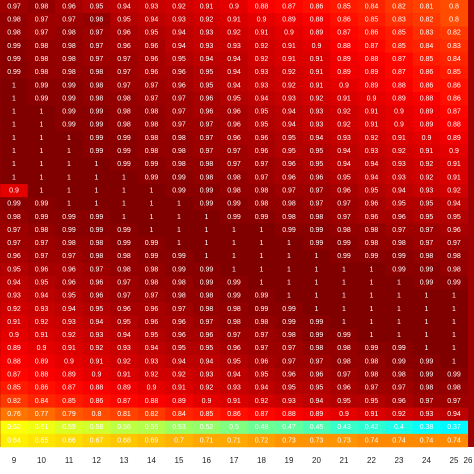 Image resolution: width=474 pixels, height=474 pixels. What do you see at coordinates (399, 59) in the screenshot?
I see `cell-label: 0.87` at bounding box center [399, 59].